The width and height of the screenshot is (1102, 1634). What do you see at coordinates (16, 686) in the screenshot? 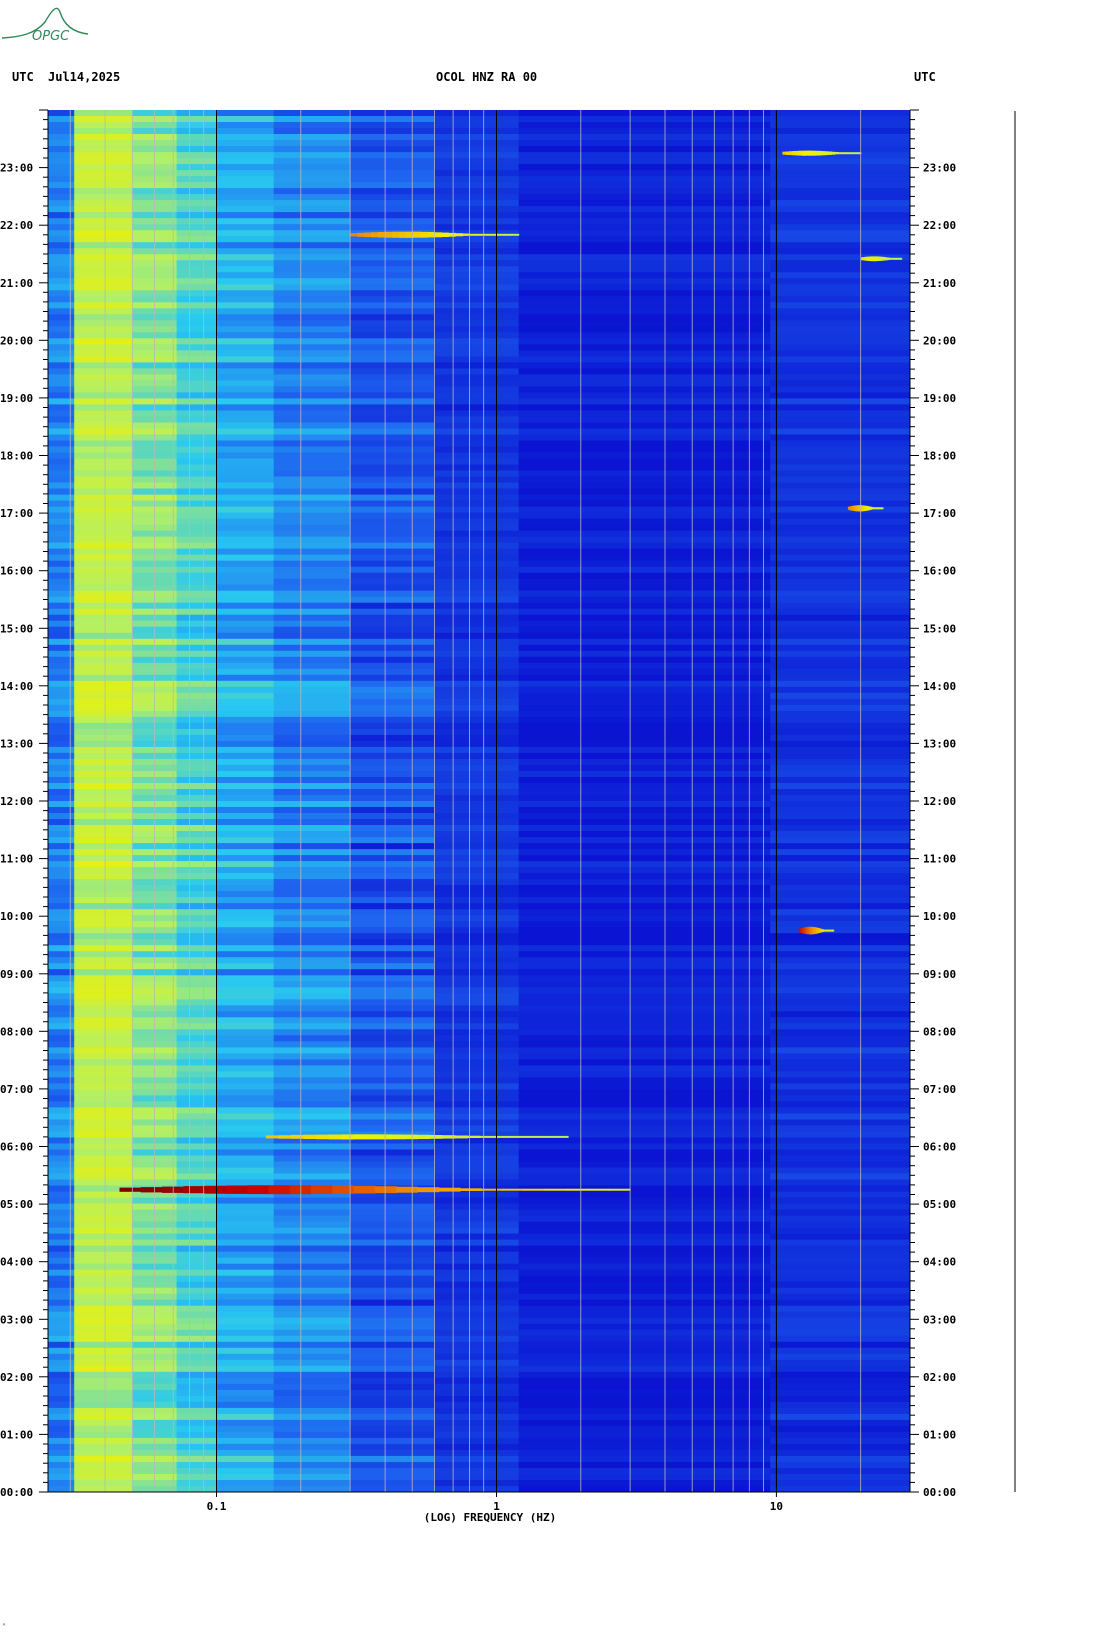
I see `y-tick-label-left: 14:00` at bounding box center [16, 686].